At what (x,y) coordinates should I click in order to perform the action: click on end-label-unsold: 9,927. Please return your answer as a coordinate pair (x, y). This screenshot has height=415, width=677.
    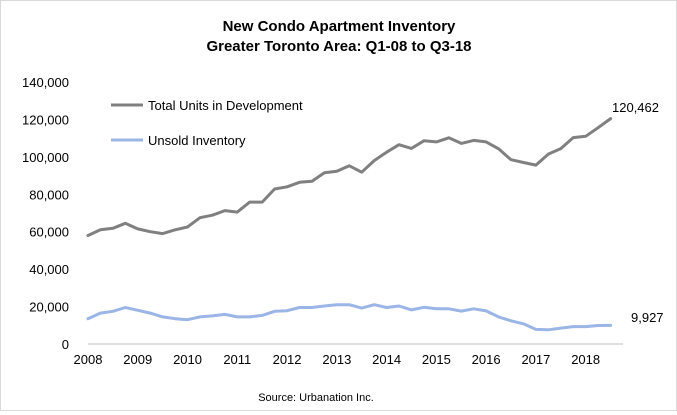
    Looking at the image, I should click on (647, 317).